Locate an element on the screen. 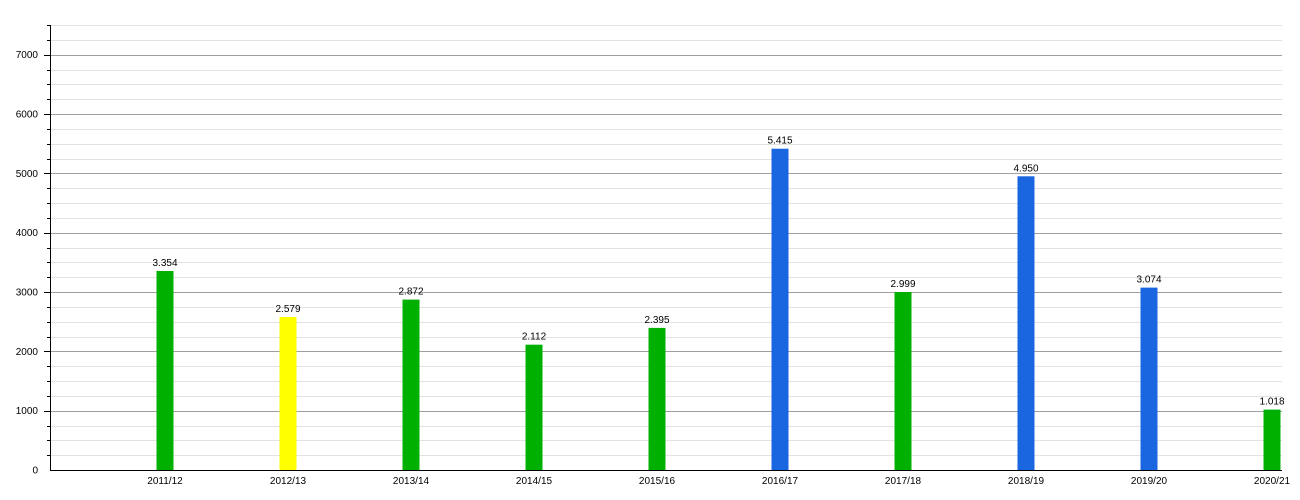  y-tick-label: 3000 is located at coordinates (27, 293).